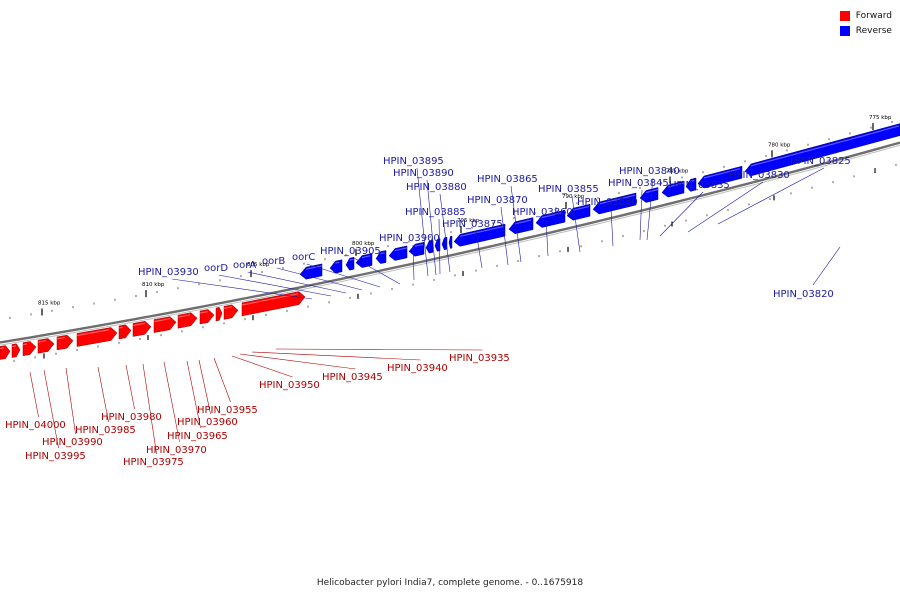  I want to click on reverse-gene-2-highlight, so click(351, 259).